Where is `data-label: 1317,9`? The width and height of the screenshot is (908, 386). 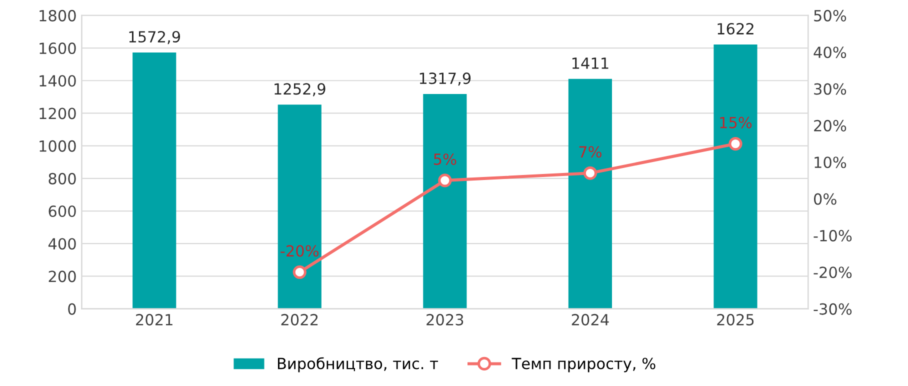 data-label: 1317,9 is located at coordinates (445, 79).